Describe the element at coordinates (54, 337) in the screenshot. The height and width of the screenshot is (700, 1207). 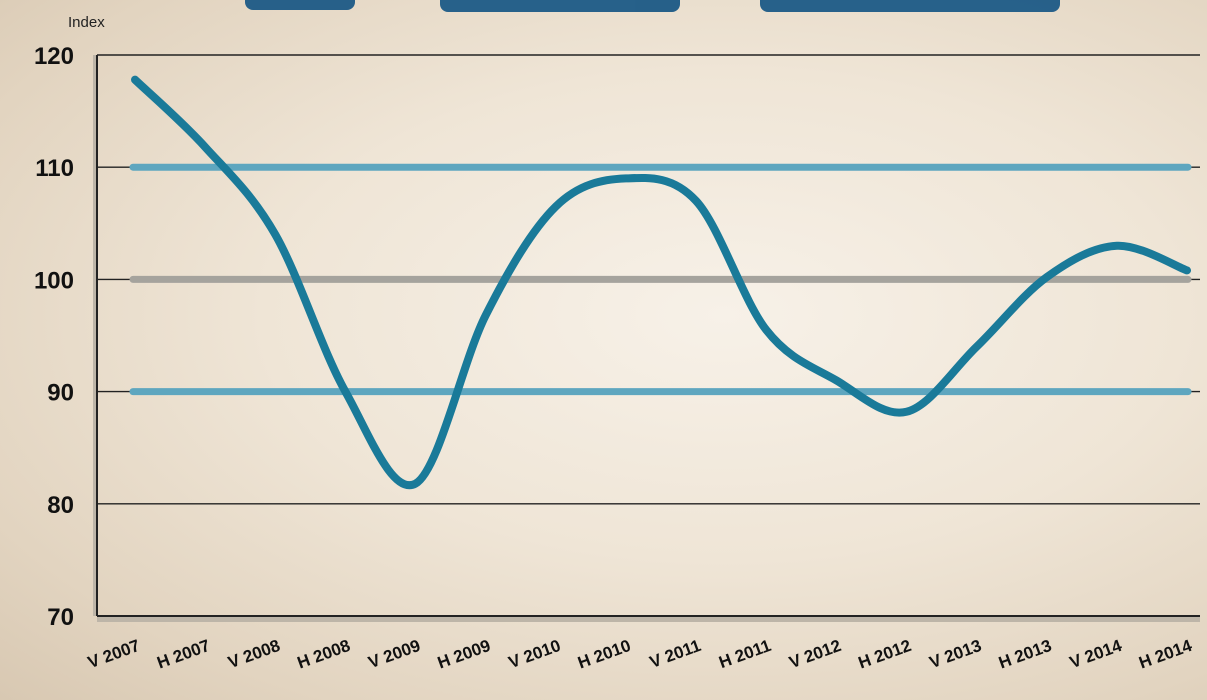
I see `y-axis-ticks: 120 110 100 90 80 70` at that location.